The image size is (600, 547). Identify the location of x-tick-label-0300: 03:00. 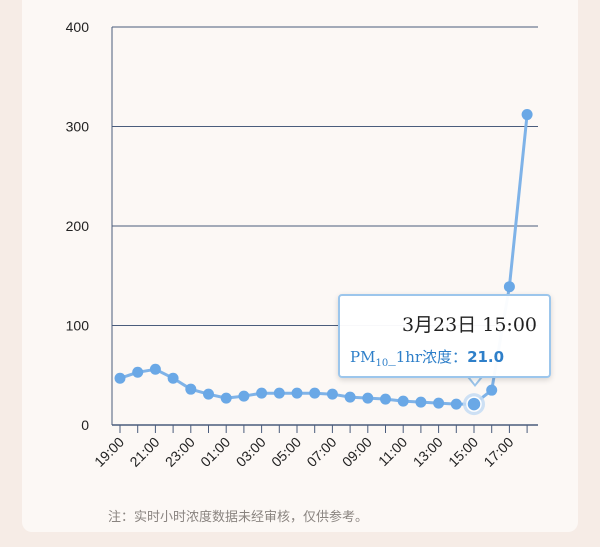
(251, 452).